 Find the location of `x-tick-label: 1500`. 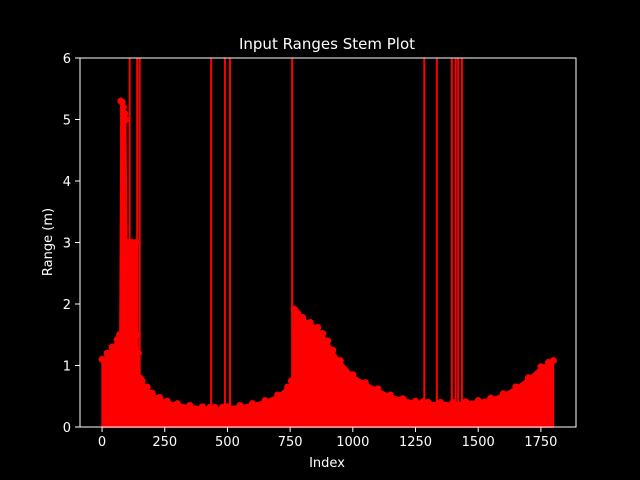

x-tick-label: 1500 is located at coordinates (478, 442).